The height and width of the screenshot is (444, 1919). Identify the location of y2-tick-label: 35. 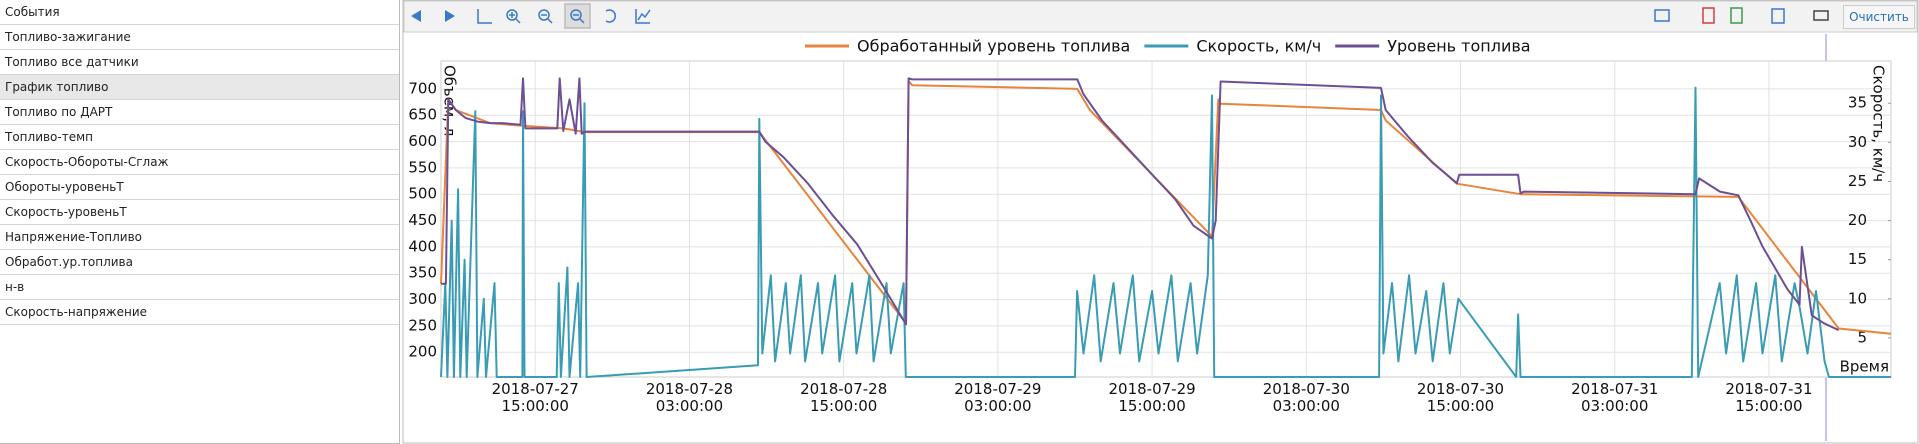
(1857, 103).